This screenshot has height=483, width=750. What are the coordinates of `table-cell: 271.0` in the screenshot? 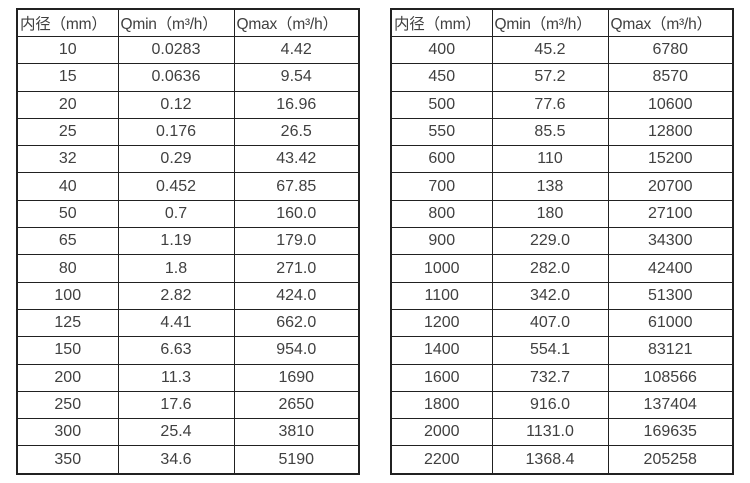 It's located at (296, 268).